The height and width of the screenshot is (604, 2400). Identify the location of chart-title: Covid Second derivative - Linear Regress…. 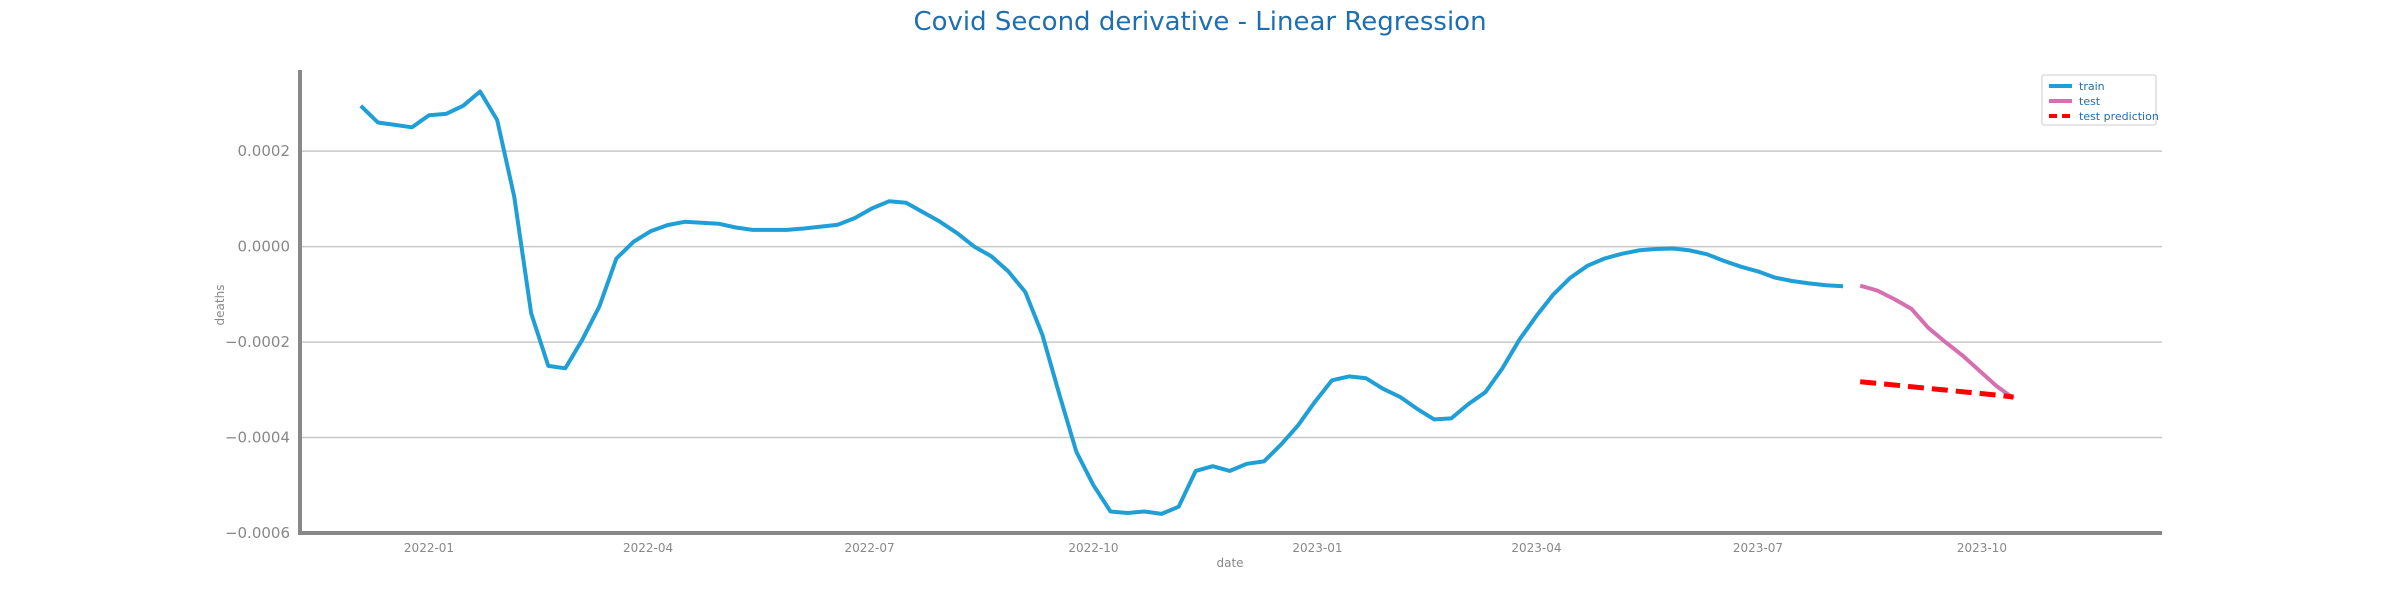
(1199, 22).